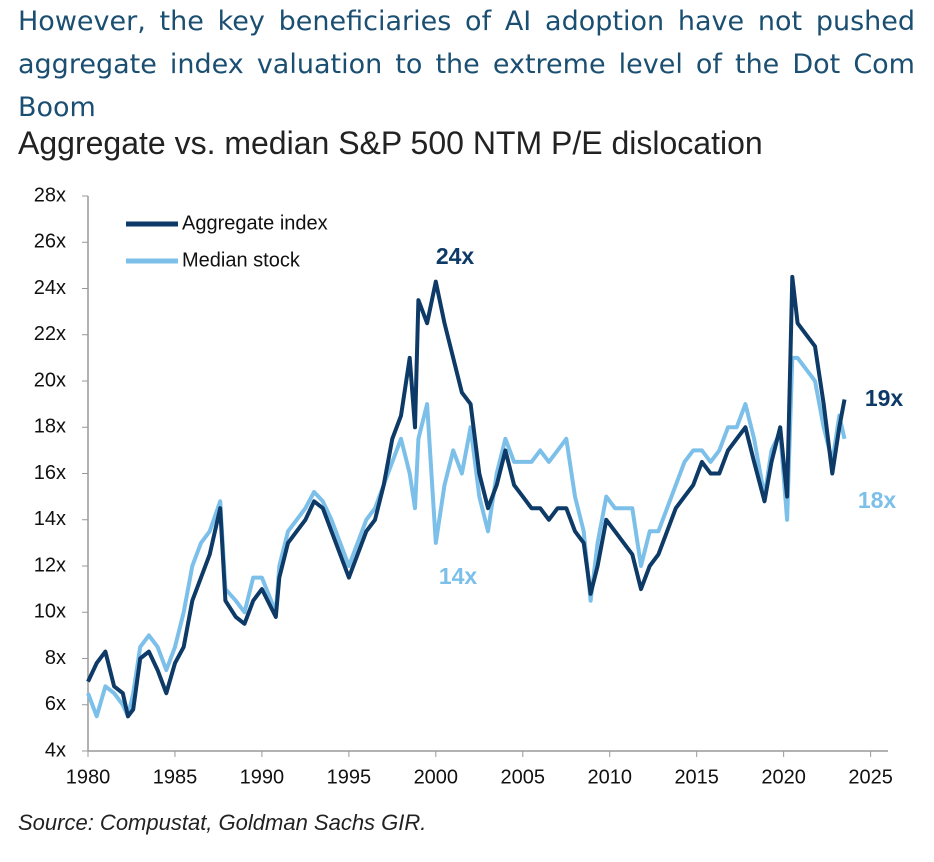 The image size is (934, 862). Describe the element at coordinates (436, 777) in the screenshot. I see `x-tick-label: 2000` at that location.